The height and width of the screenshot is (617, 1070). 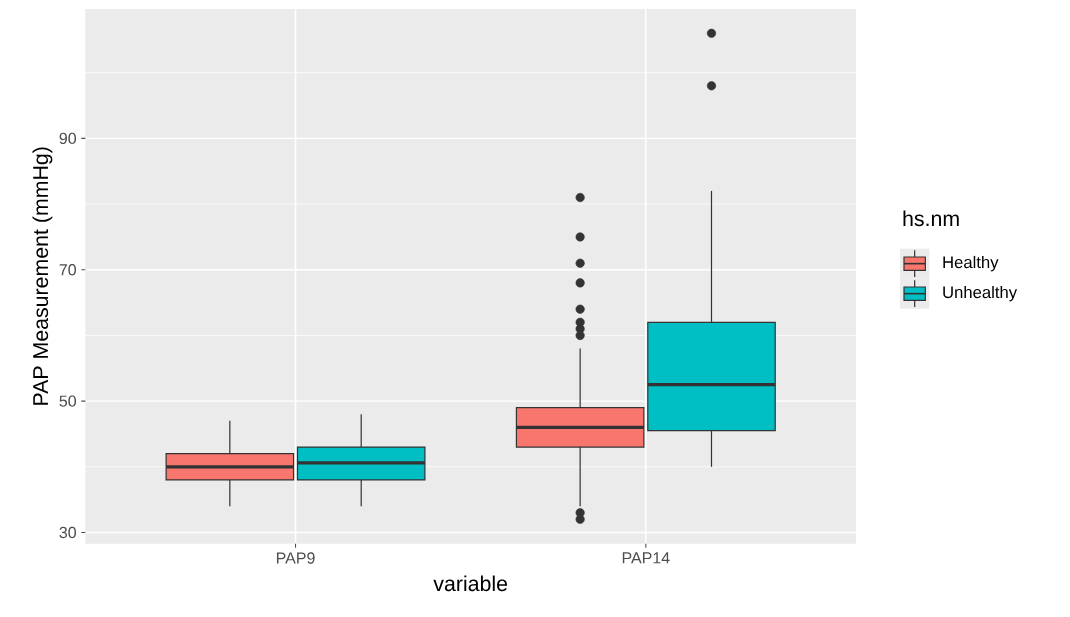 I want to click on legend-label: Unhealthy, so click(x=980, y=293).